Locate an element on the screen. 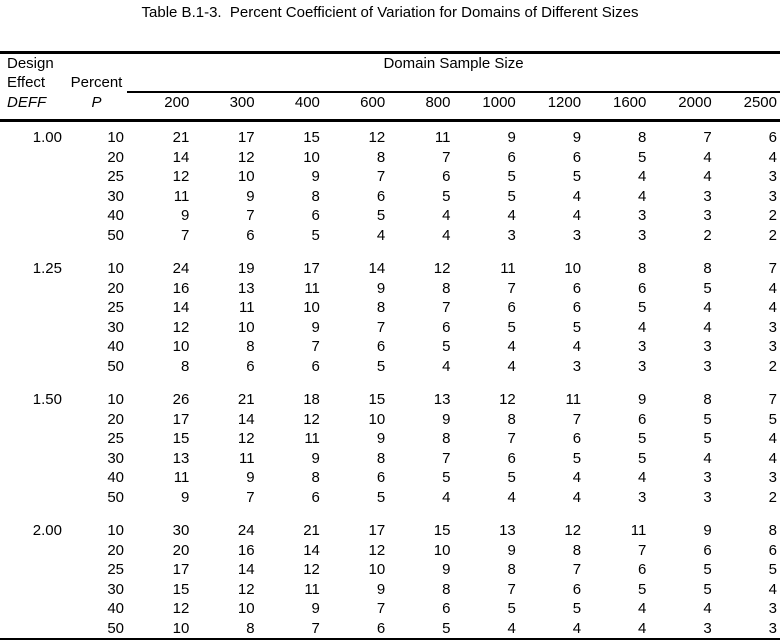  table-row: 1.25 10 24 19 17 14 12 11 10 8 8 7 is located at coordinates (390, 269).